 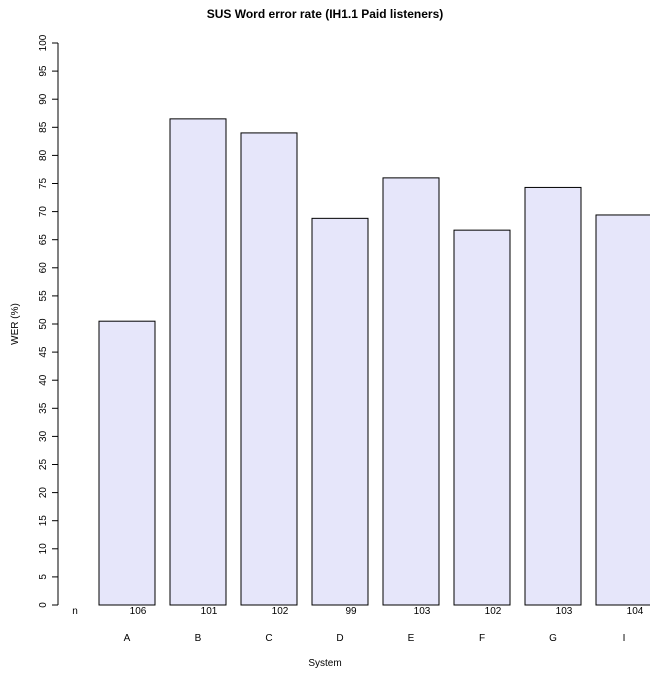 What do you see at coordinates (43, 268) in the screenshot?
I see `y-tick-label: 60` at bounding box center [43, 268].